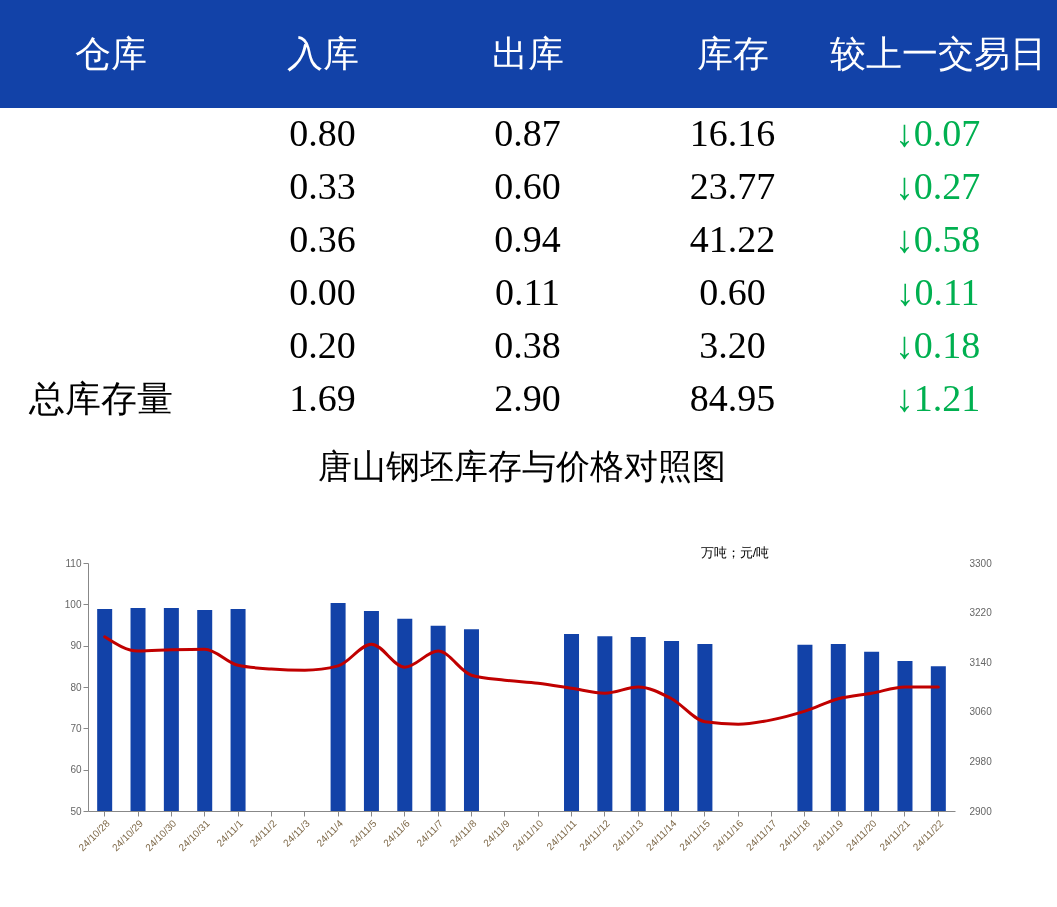 This screenshot has height=907, width=1057. Describe the element at coordinates (937, 185) in the screenshot. I see `data-label: ↓0.27` at that location.